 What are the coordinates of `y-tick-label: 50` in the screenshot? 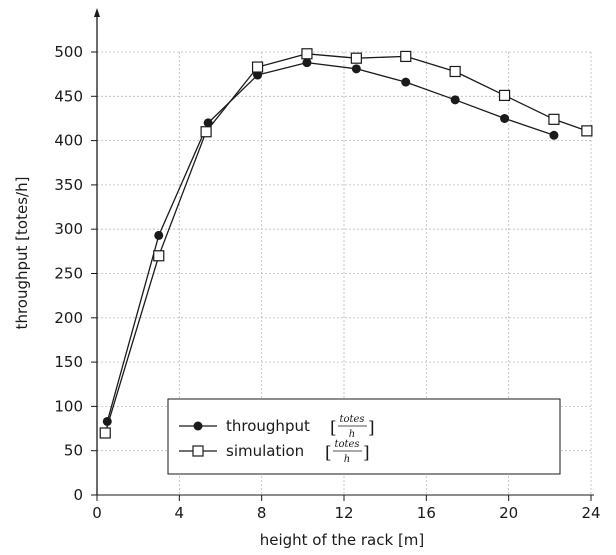 It's located at (73, 451).